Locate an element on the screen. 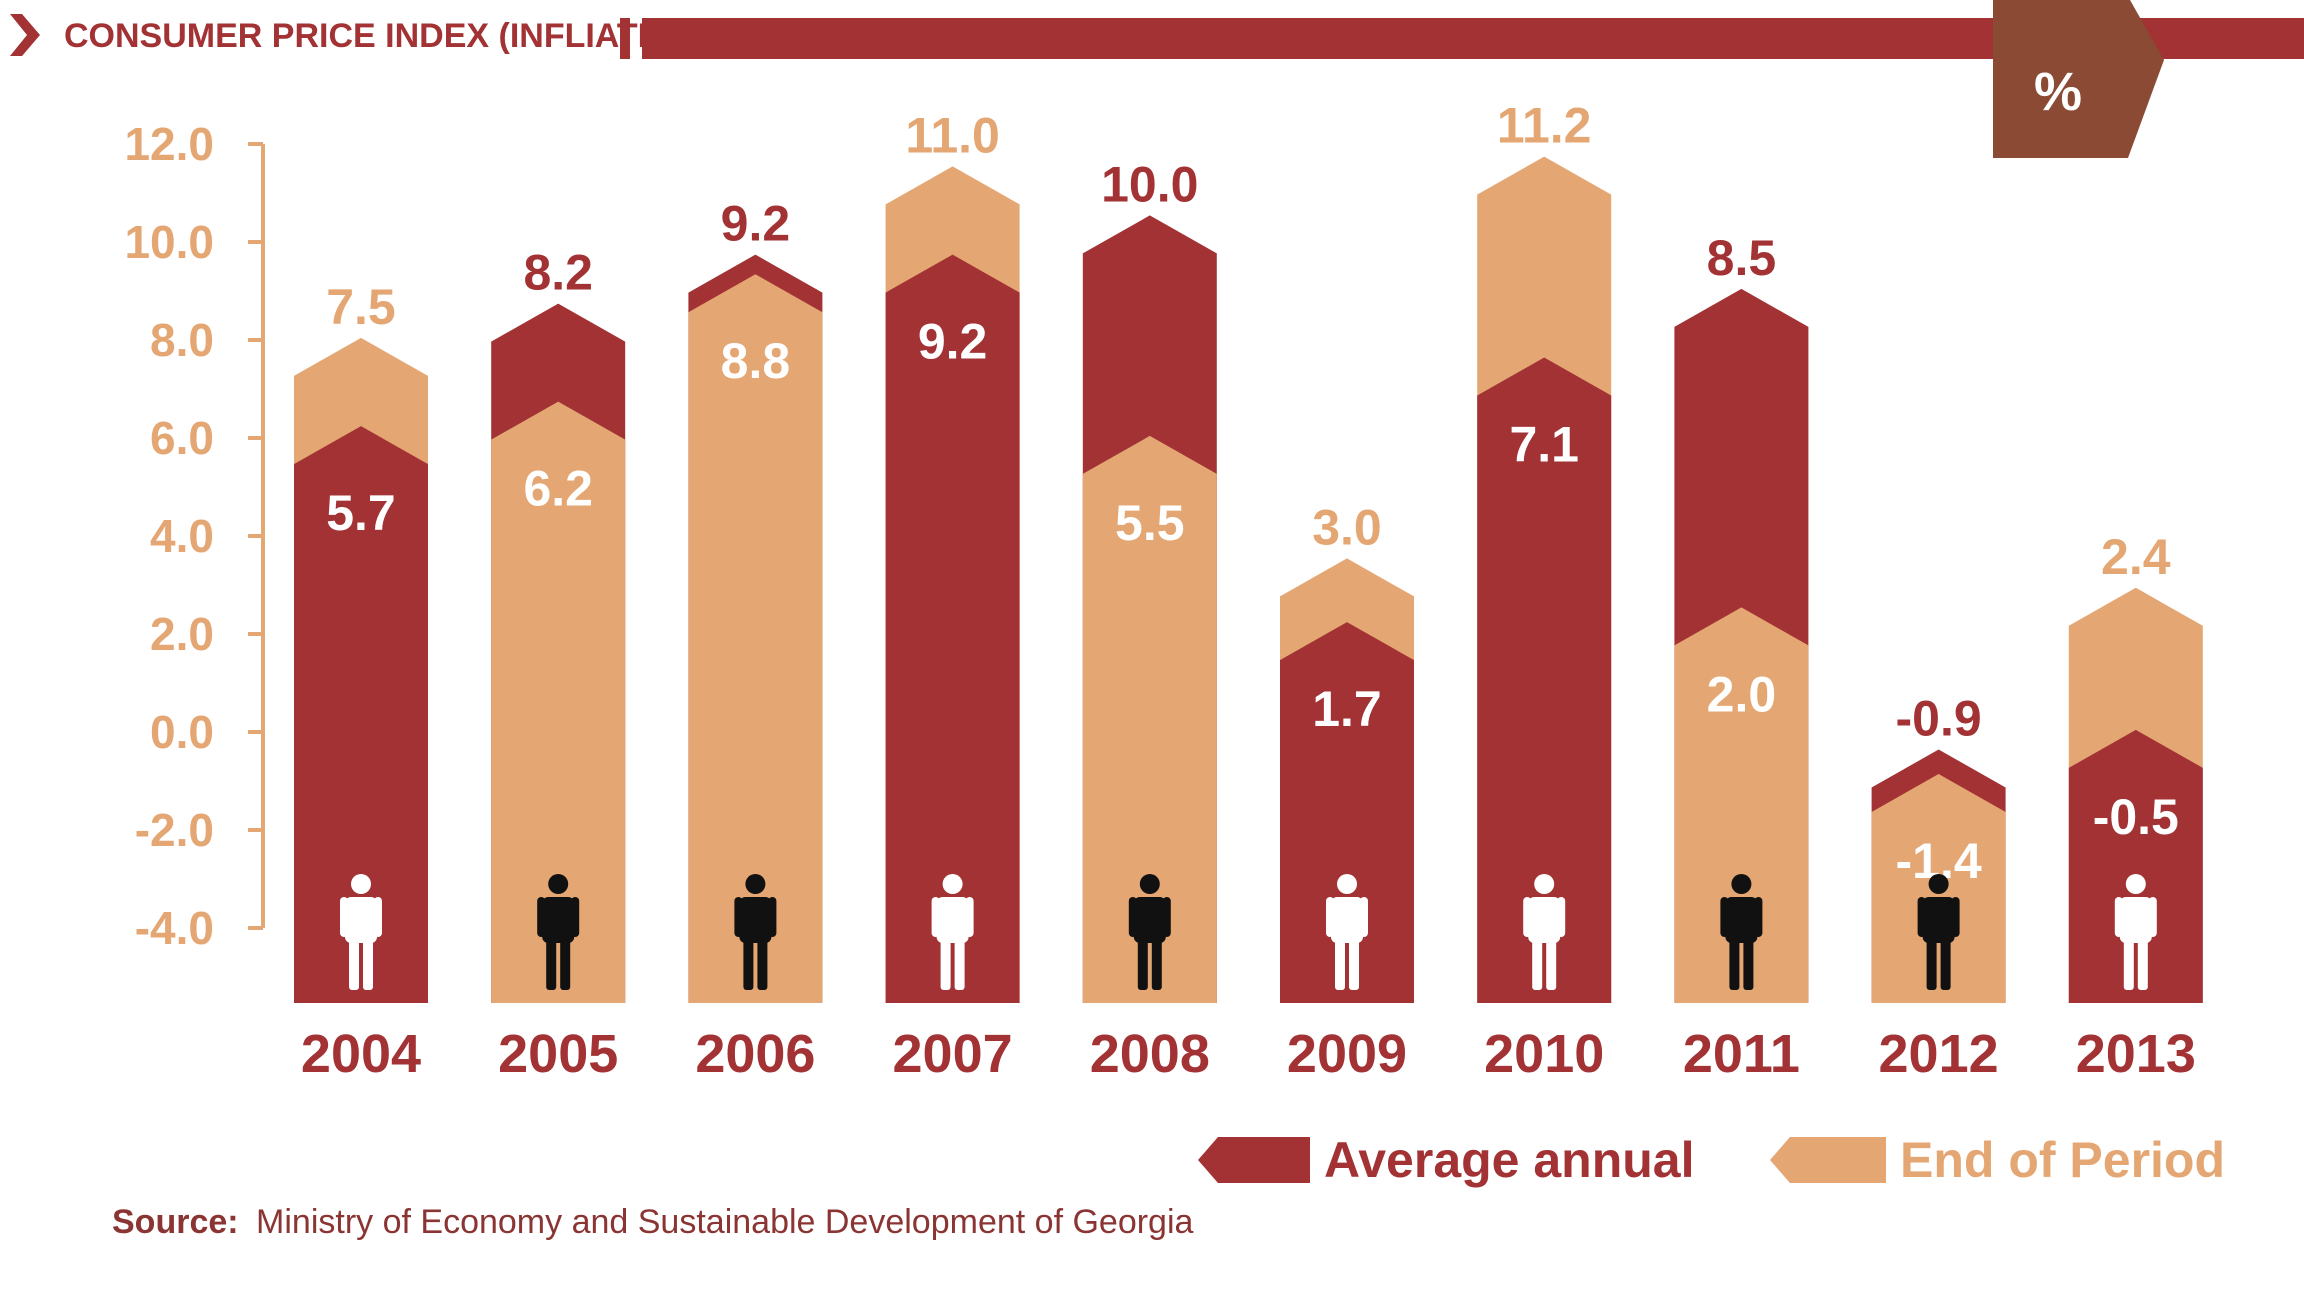 The image size is (2304, 1306). y-tick-label: 12.0 is located at coordinates (169, 144).